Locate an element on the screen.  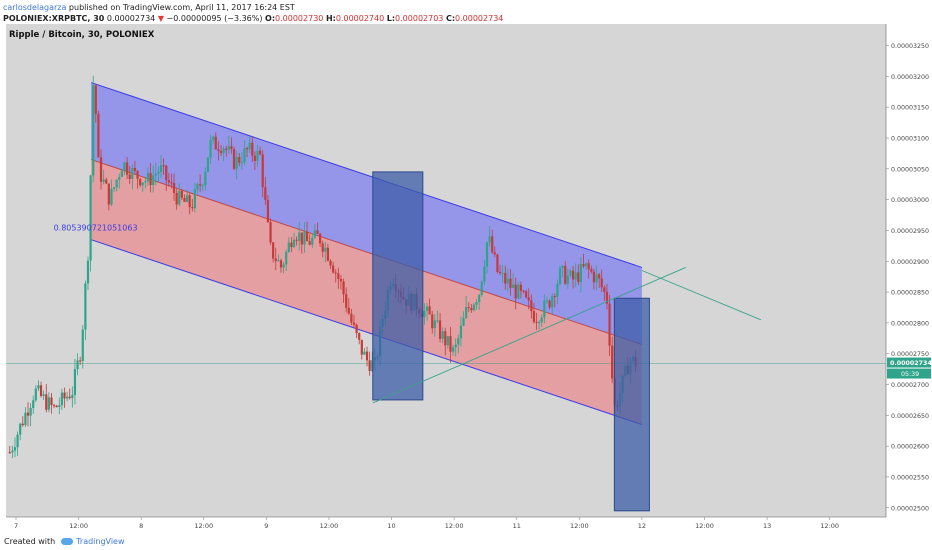
y-tick-label: 0.00002550 is located at coordinates (910, 477).